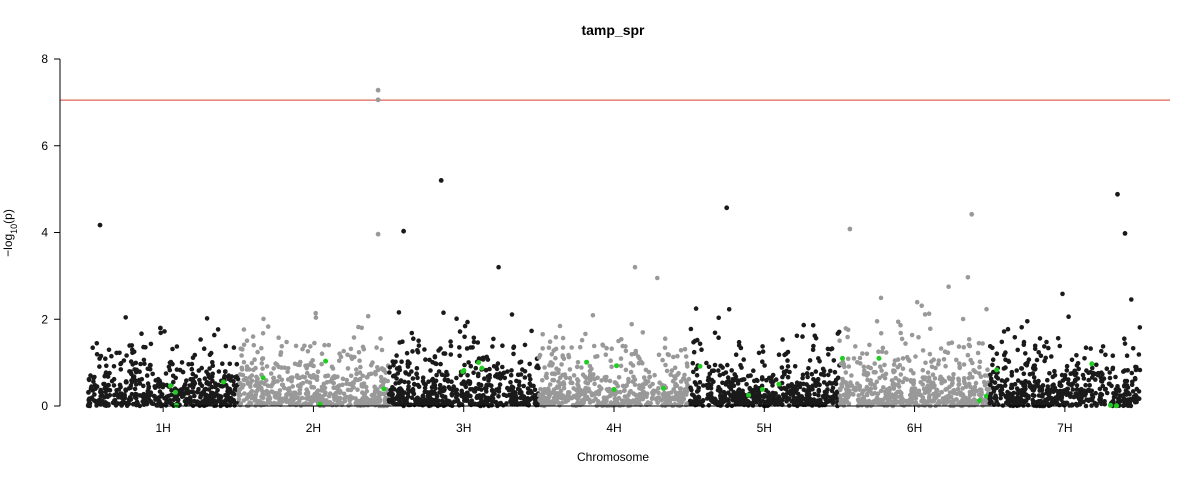 This screenshot has width=1200, height=480. I want to click on points-6h, so click(914, 342).